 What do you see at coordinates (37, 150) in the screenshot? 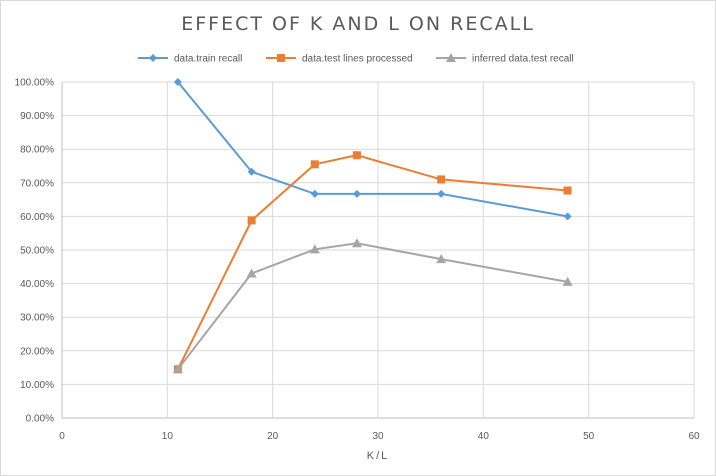
I see `y-tick-label: 80.00%` at bounding box center [37, 150].